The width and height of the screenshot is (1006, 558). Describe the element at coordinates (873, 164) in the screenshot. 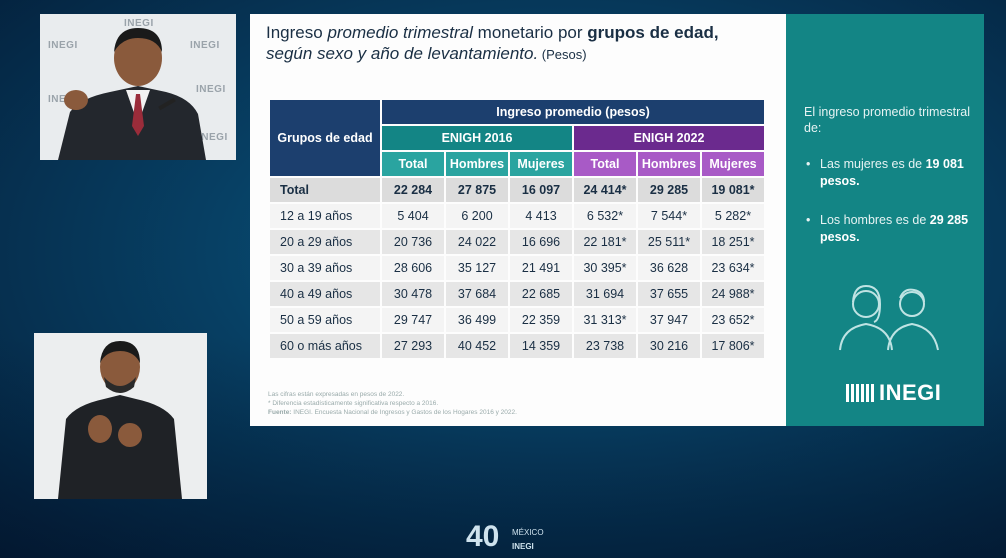

I see `bullet-text: Las mujeres es de` at that location.